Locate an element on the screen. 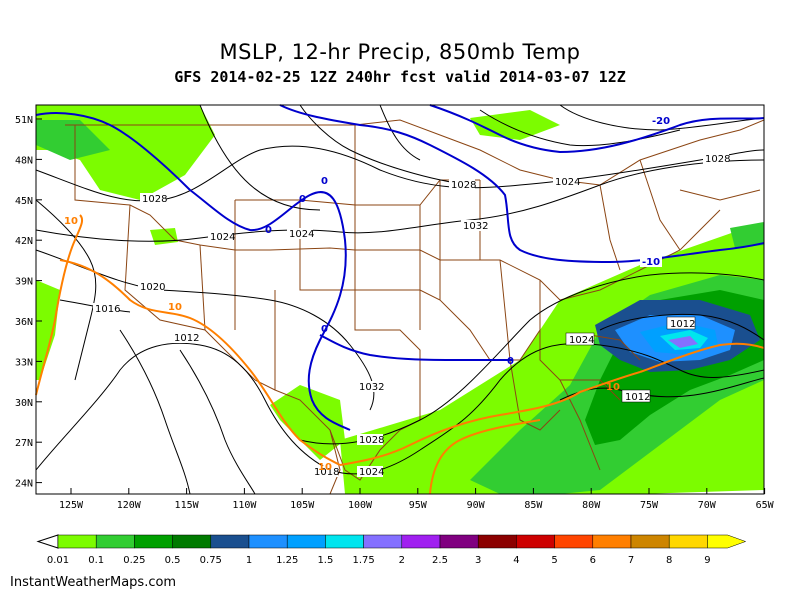 The image size is (800, 600). lon-label: 120W is located at coordinates (129, 505).